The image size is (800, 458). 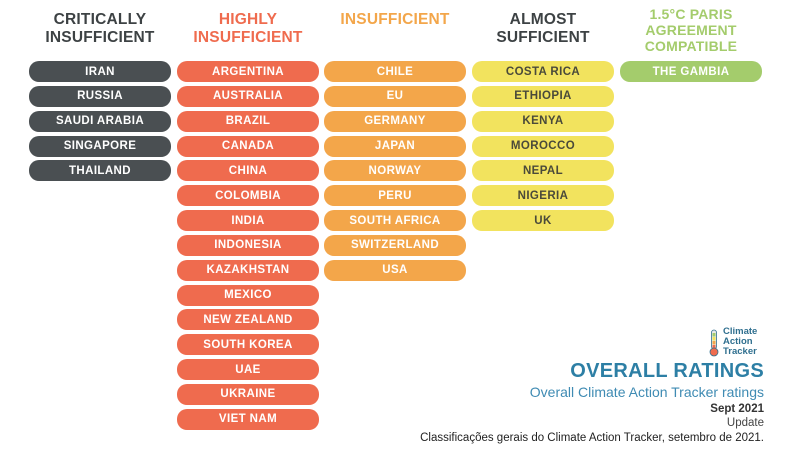 What do you see at coordinates (395, 30) in the screenshot?
I see `column-header-insufficient: INSUFFICIENT` at bounding box center [395, 30].